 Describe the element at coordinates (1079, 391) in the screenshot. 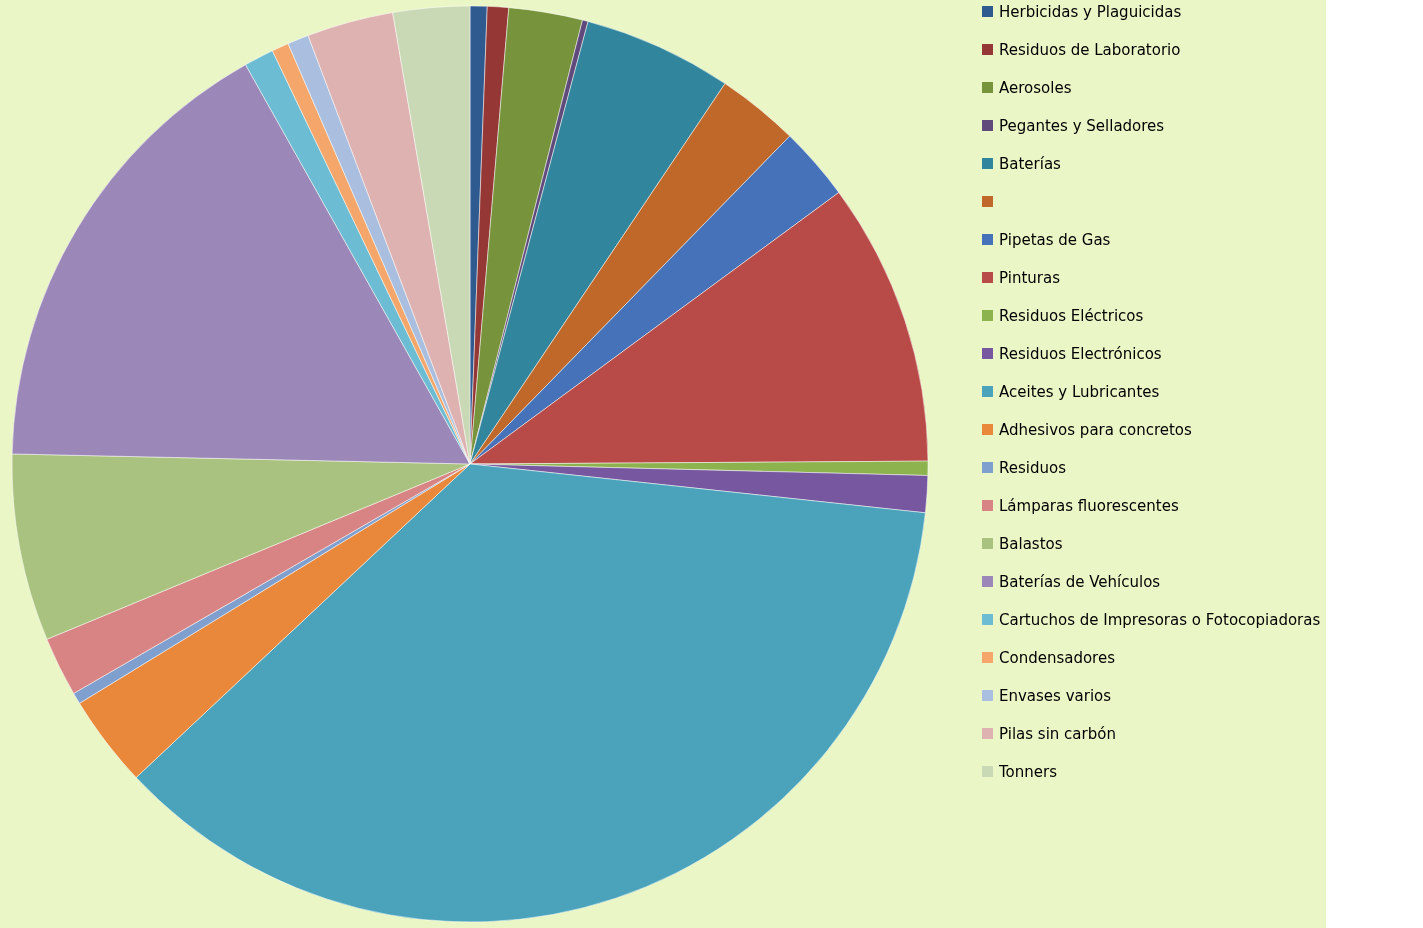

I see `legend-label: Aceites y Lubricantes` at that location.